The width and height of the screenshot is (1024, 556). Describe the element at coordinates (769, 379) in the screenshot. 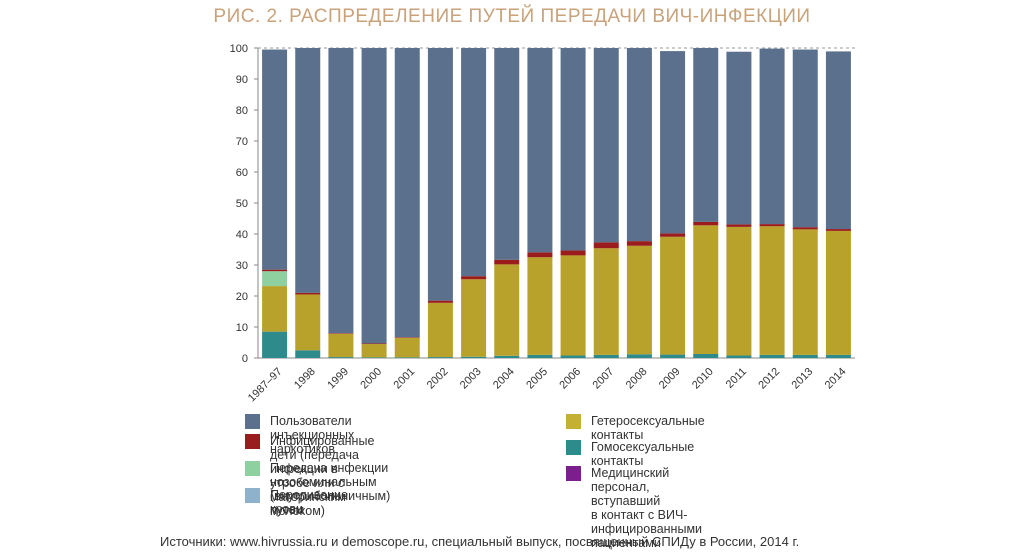

I see `x-tick-label: 2012` at that location.